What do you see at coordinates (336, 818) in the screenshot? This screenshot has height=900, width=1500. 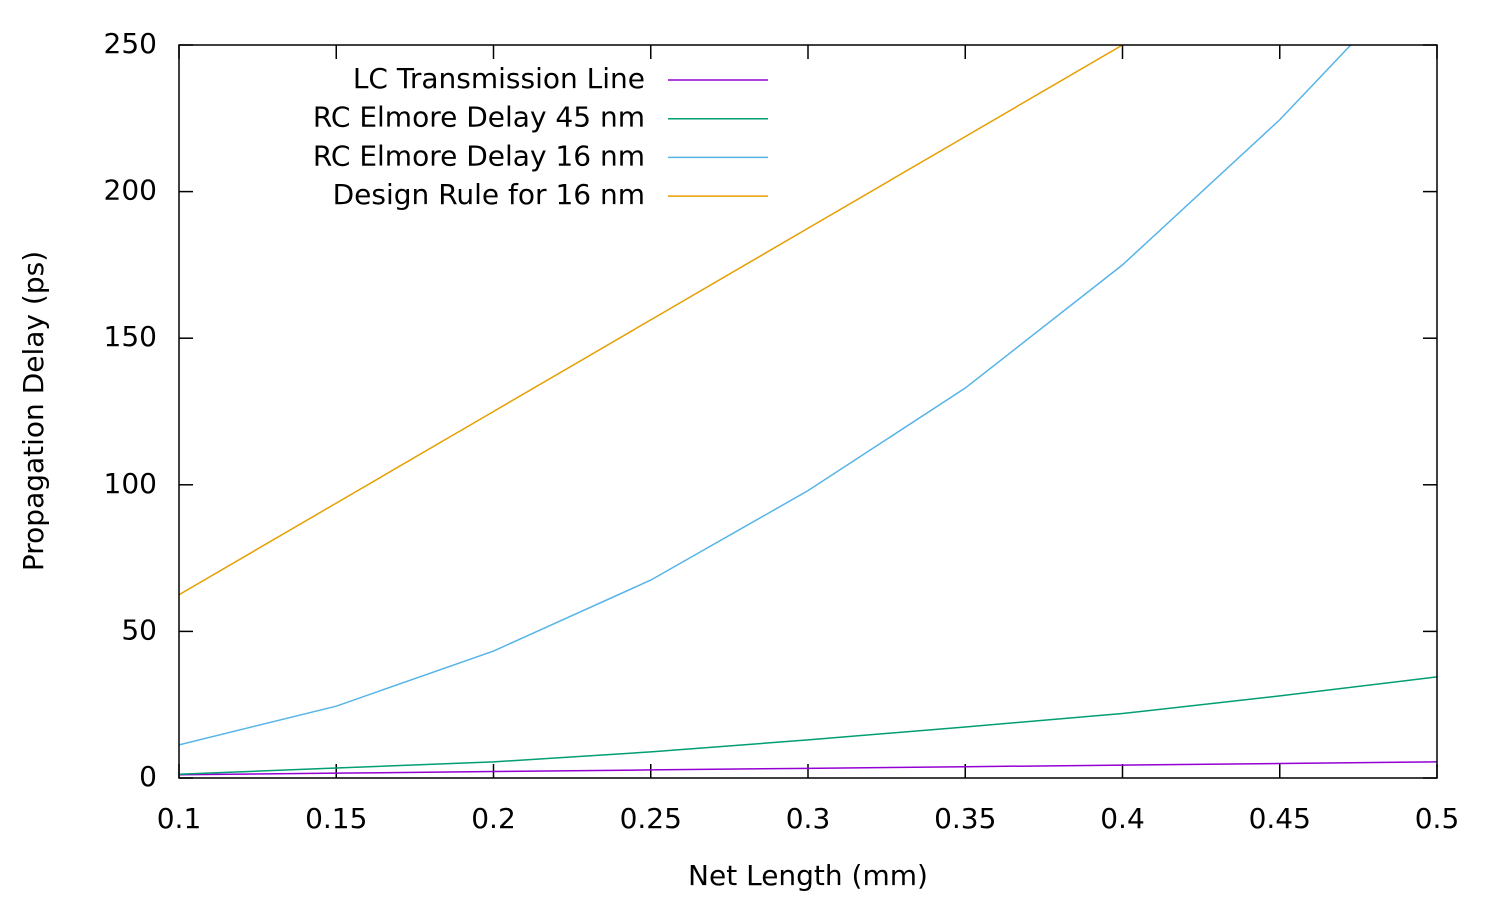 I see `x-tick-label: 0.15` at bounding box center [336, 818].